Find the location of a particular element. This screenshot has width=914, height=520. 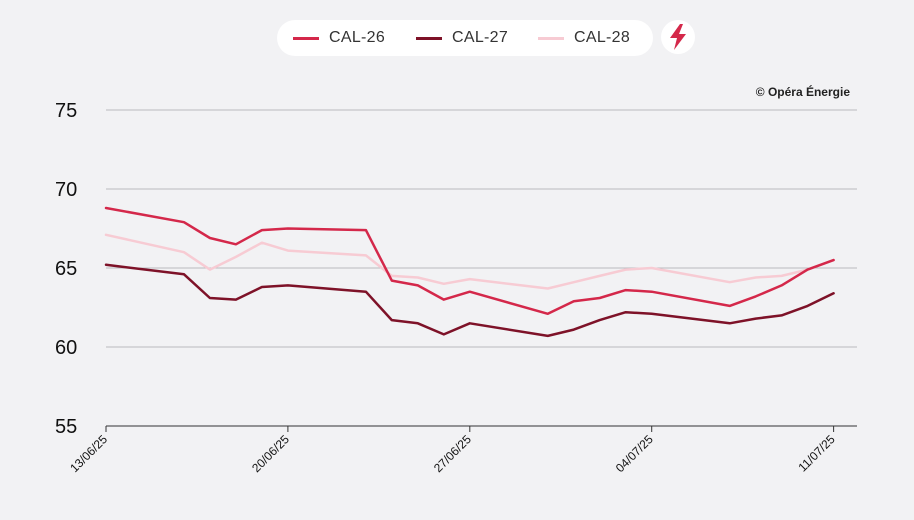

legend: CAL-26 CAL-27 CAL-28 is located at coordinates (465, 38).